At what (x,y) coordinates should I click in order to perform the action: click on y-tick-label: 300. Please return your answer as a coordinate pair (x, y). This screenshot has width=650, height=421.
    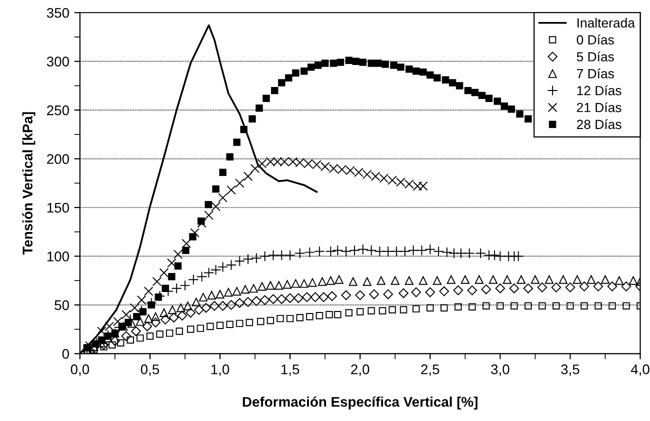
    Looking at the image, I should click on (57, 61).